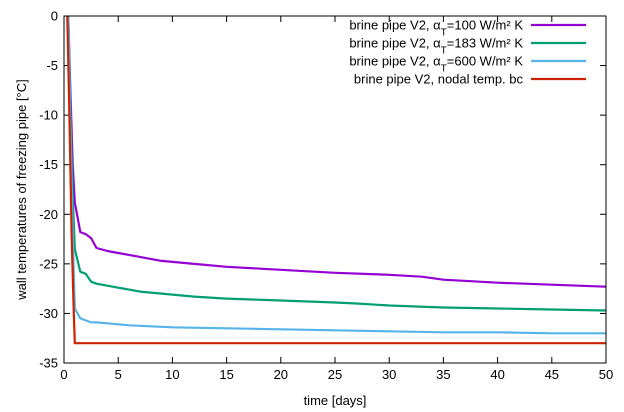 This screenshot has width=624, height=412. I want to click on x-tick-label: 50, so click(606, 374).